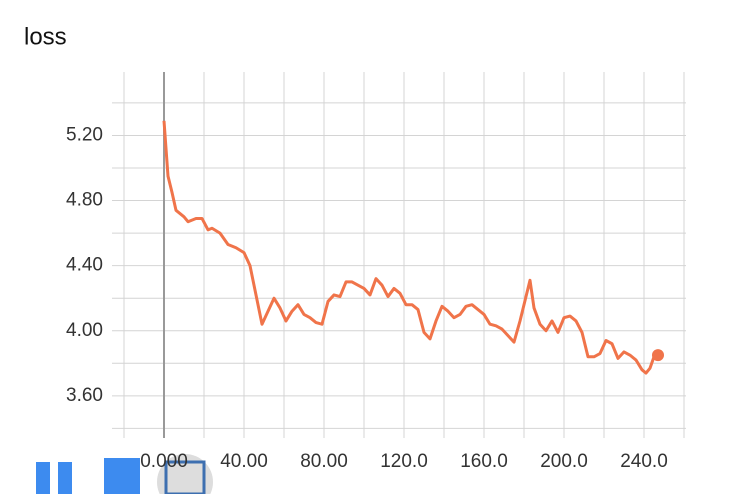 Image resolution: width=732 pixels, height=494 pixels. What do you see at coordinates (84, 330) in the screenshot?
I see `y-tick-label: 4.00` at bounding box center [84, 330].